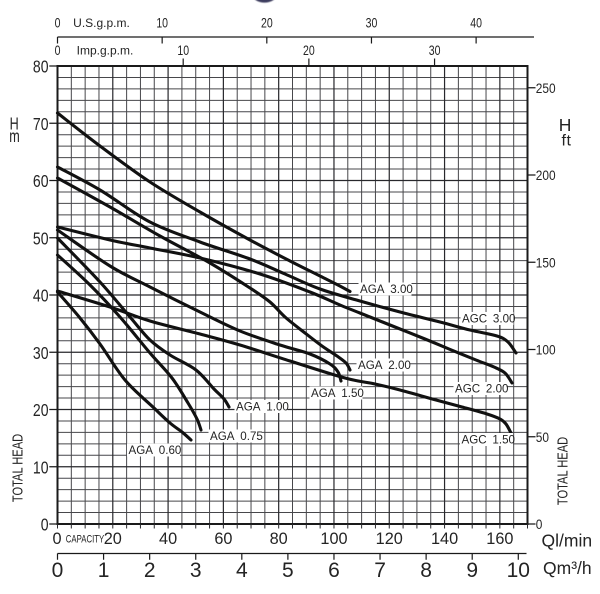 This screenshot has height=594, width=600. What do you see at coordinates (384, 365) in the screenshot?
I see `svg-text: AGA 2.00` at bounding box center [384, 365].